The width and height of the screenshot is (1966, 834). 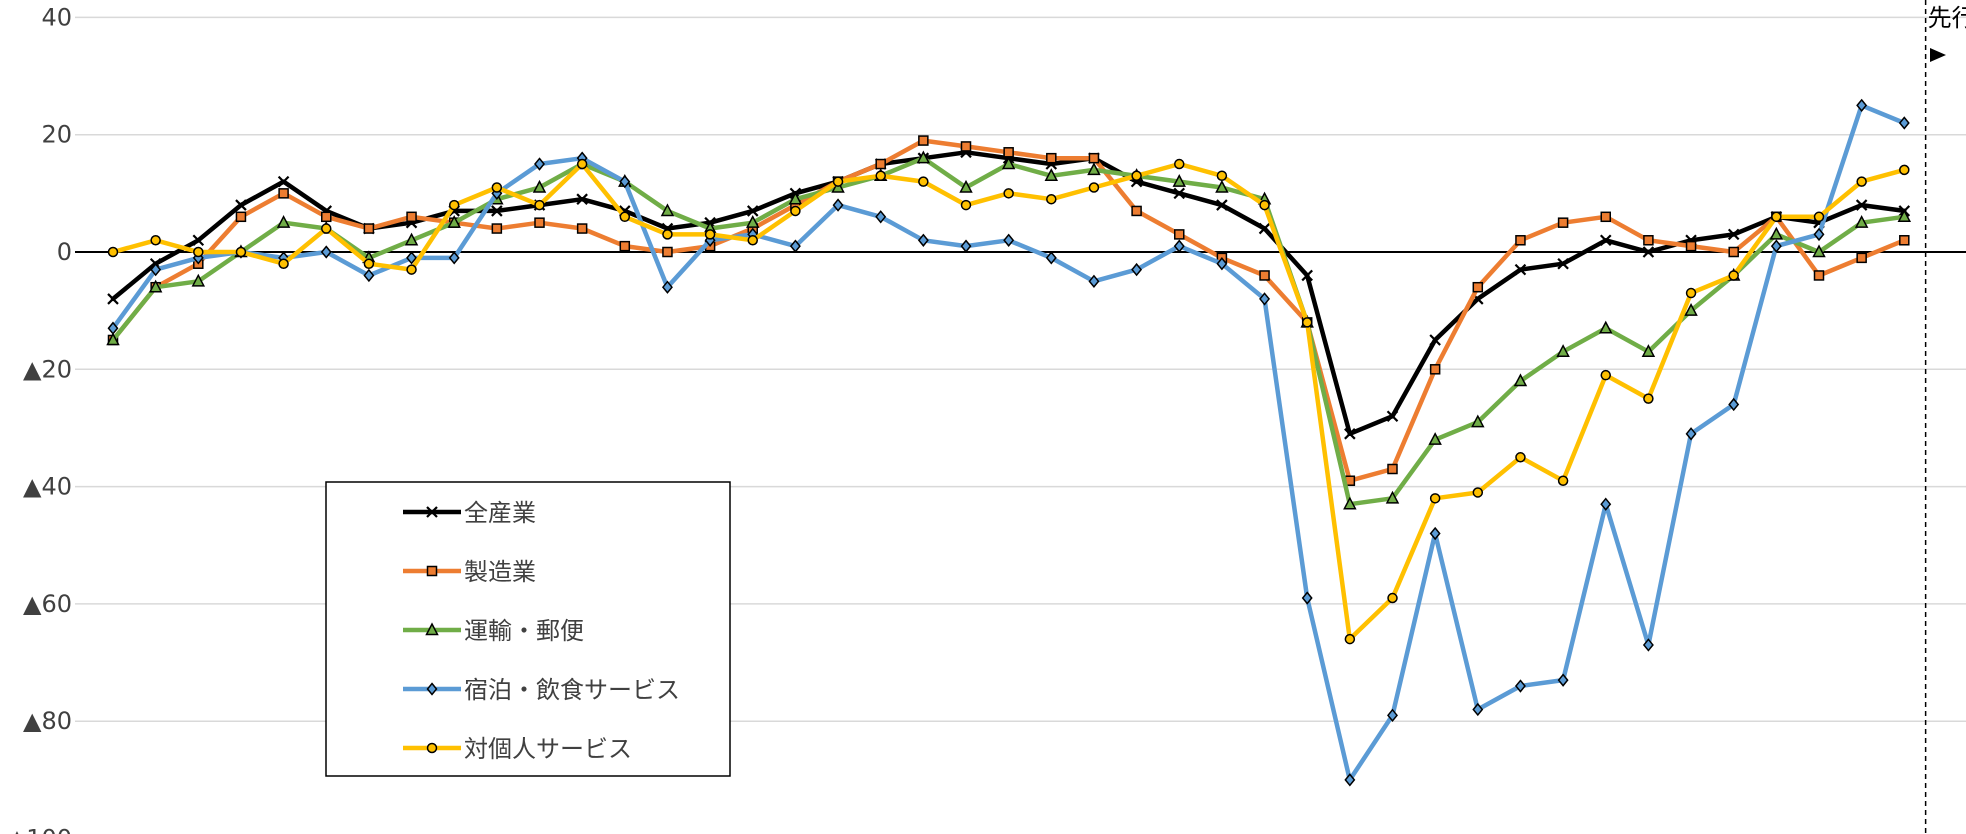 What do you see at coordinates (528, 629) in the screenshot?
I see `legend-box` at bounding box center [528, 629].